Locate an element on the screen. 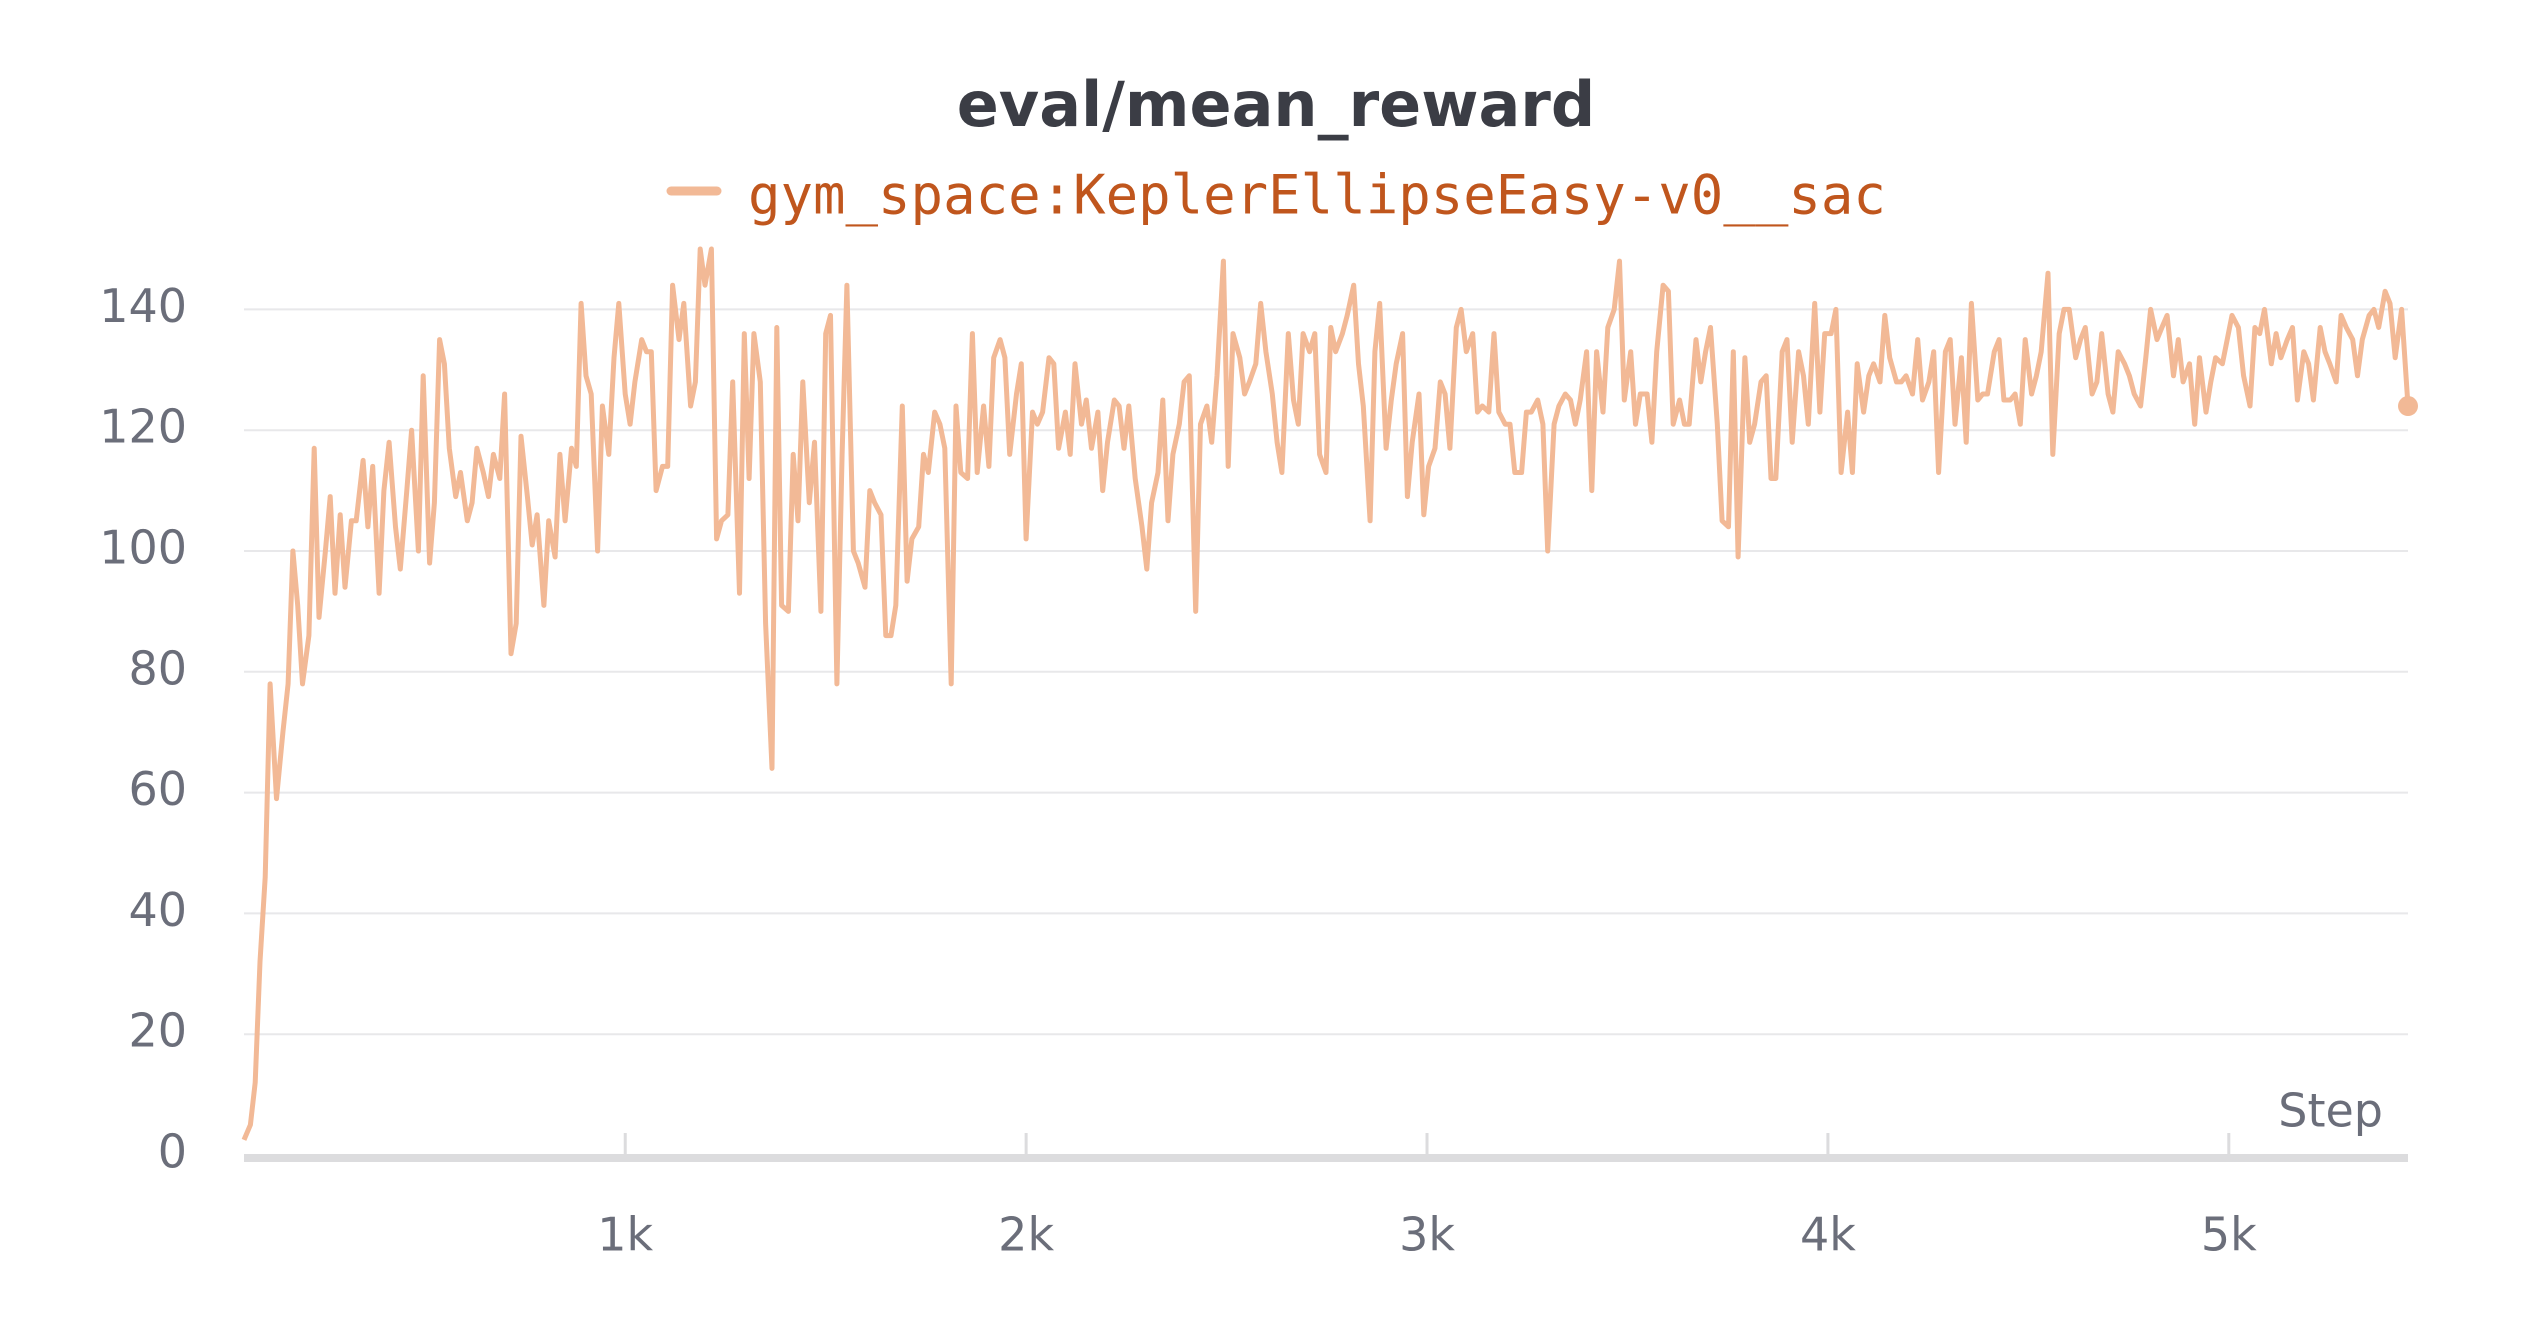  x-axis-label: Step is located at coordinates (2330, 1111).